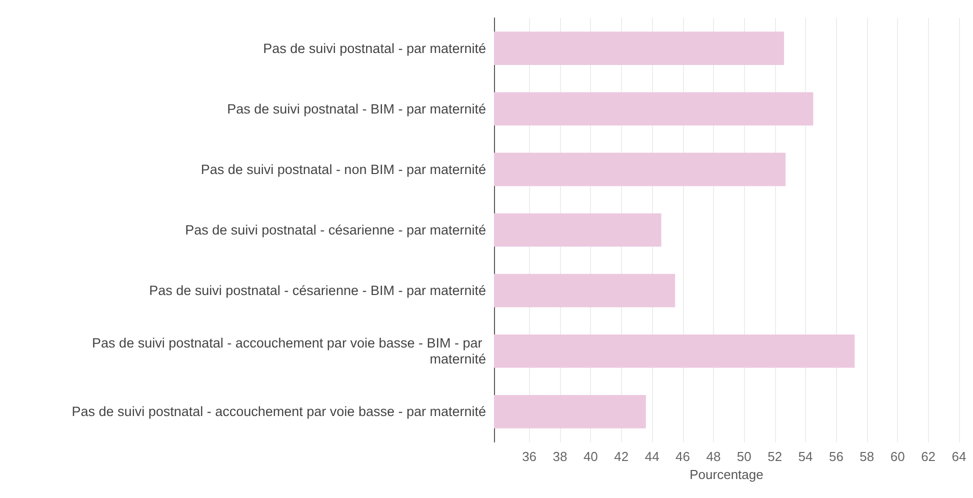 The height and width of the screenshot is (498, 973). I want to click on x-tick-label: 36, so click(529, 456).